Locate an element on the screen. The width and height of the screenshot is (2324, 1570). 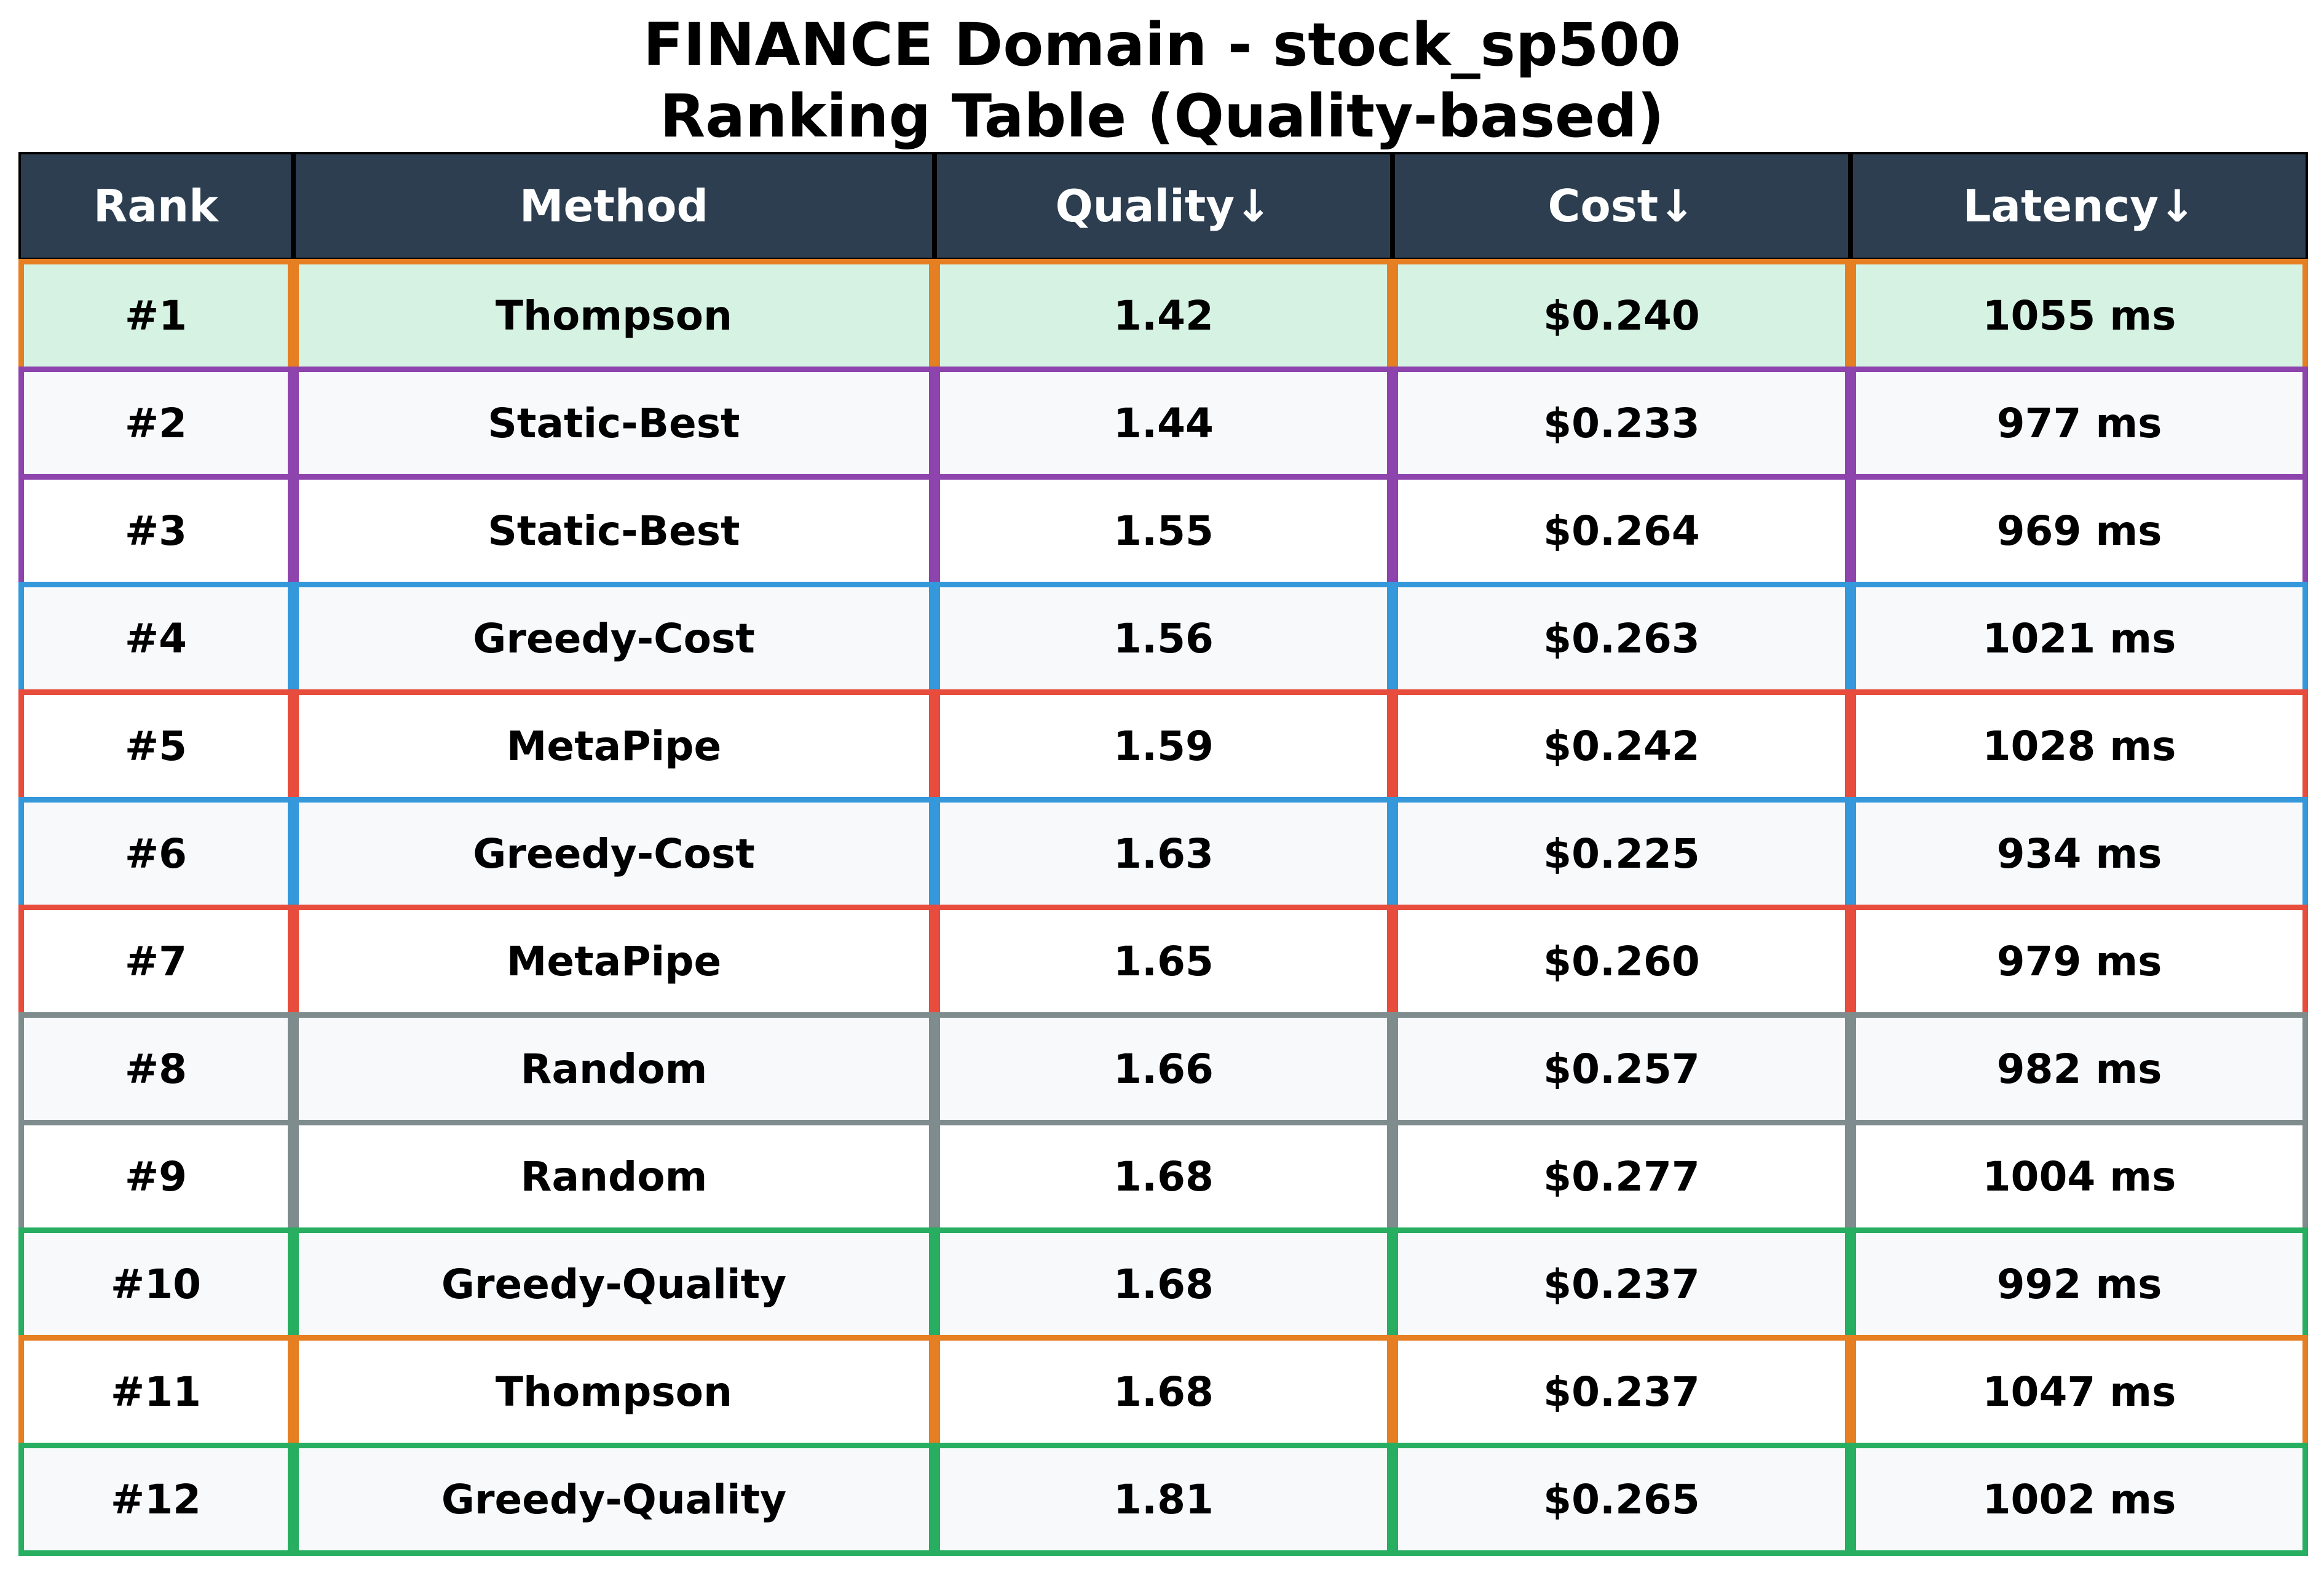
cell-cost: $0.225 is located at coordinates (1622, 853).